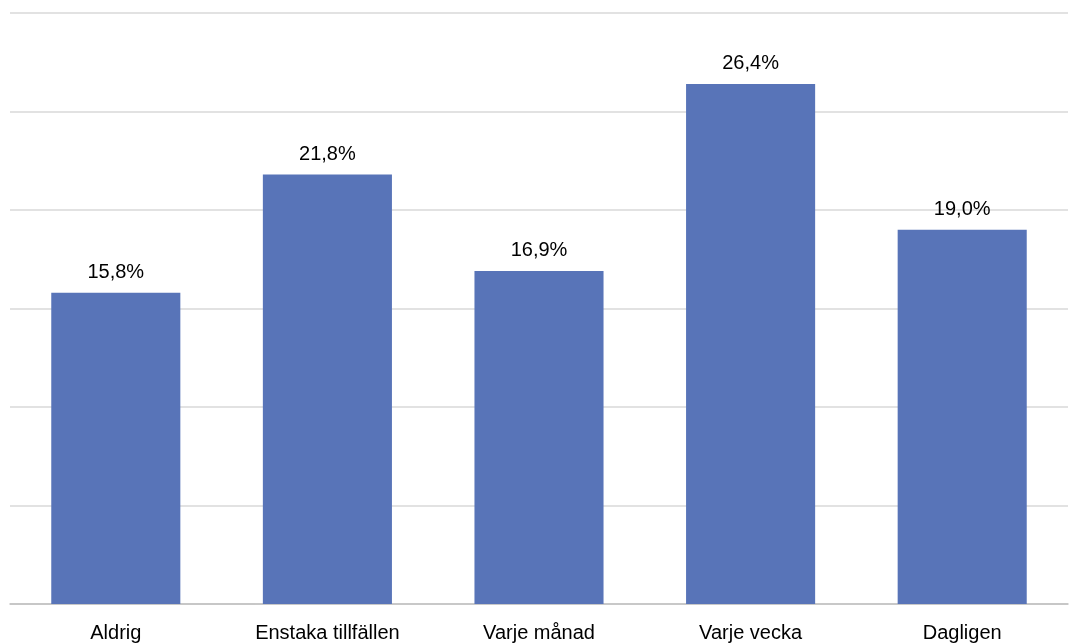 Image resolution: width=1078 pixels, height=644 pixels. I want to click on data-label: 16,9%, so click(539, 249).